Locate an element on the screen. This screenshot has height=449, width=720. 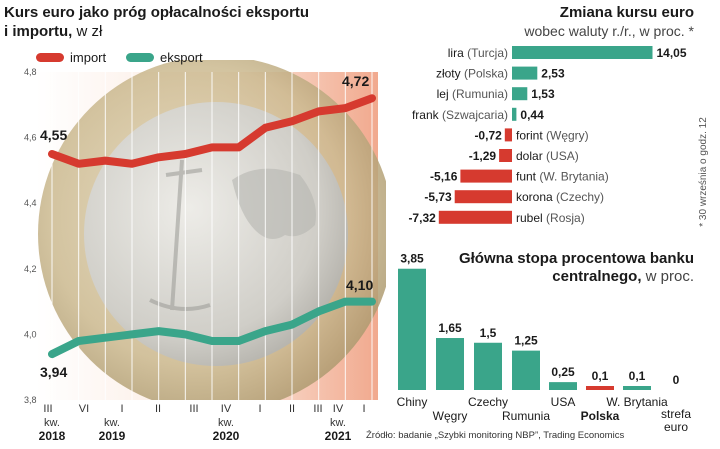
currency-country: (Turcja) is located at coordinates (487, 53).